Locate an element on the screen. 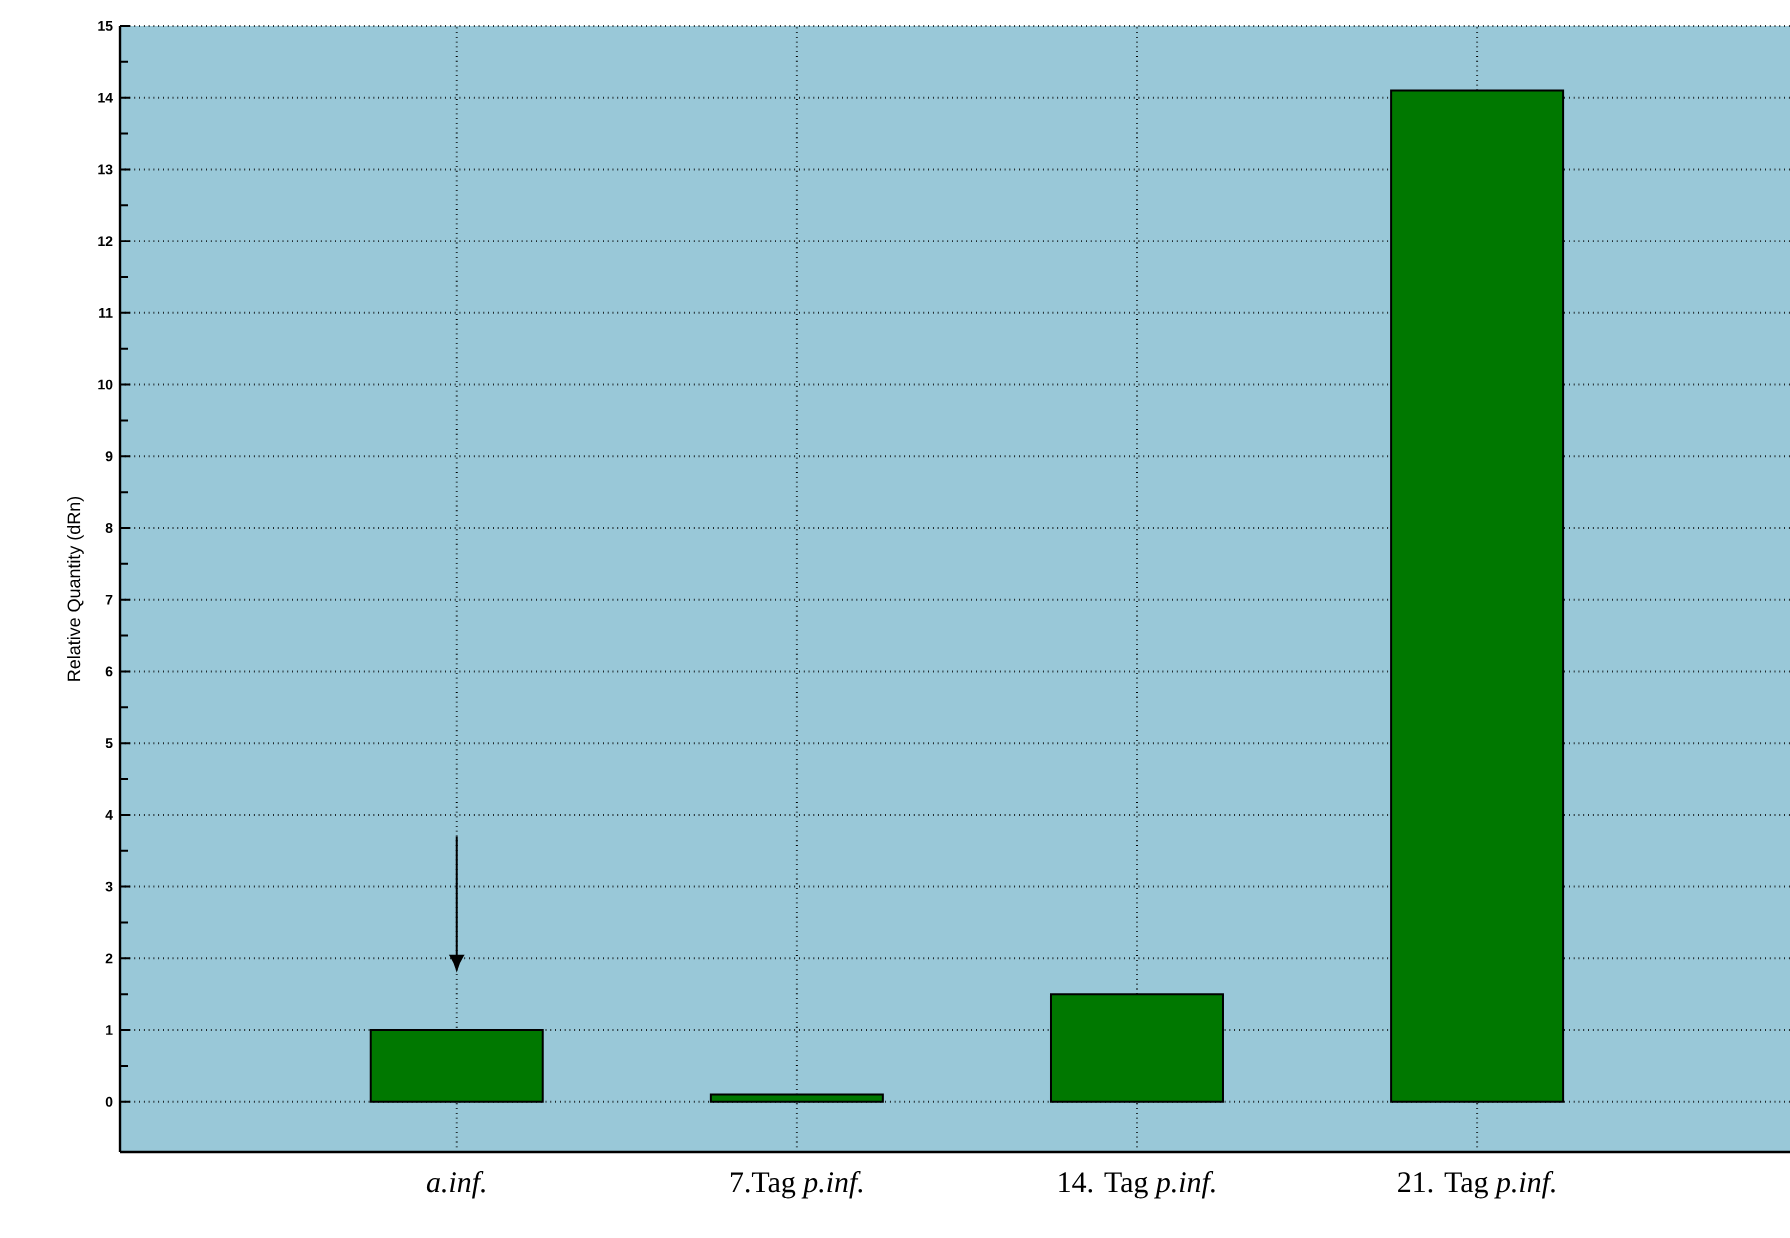 Image resolution: width=1790 pixels, height=1238 pixels. x-tick-label: 21. Tag p.inf. is located at coordinates (1476, 1185).